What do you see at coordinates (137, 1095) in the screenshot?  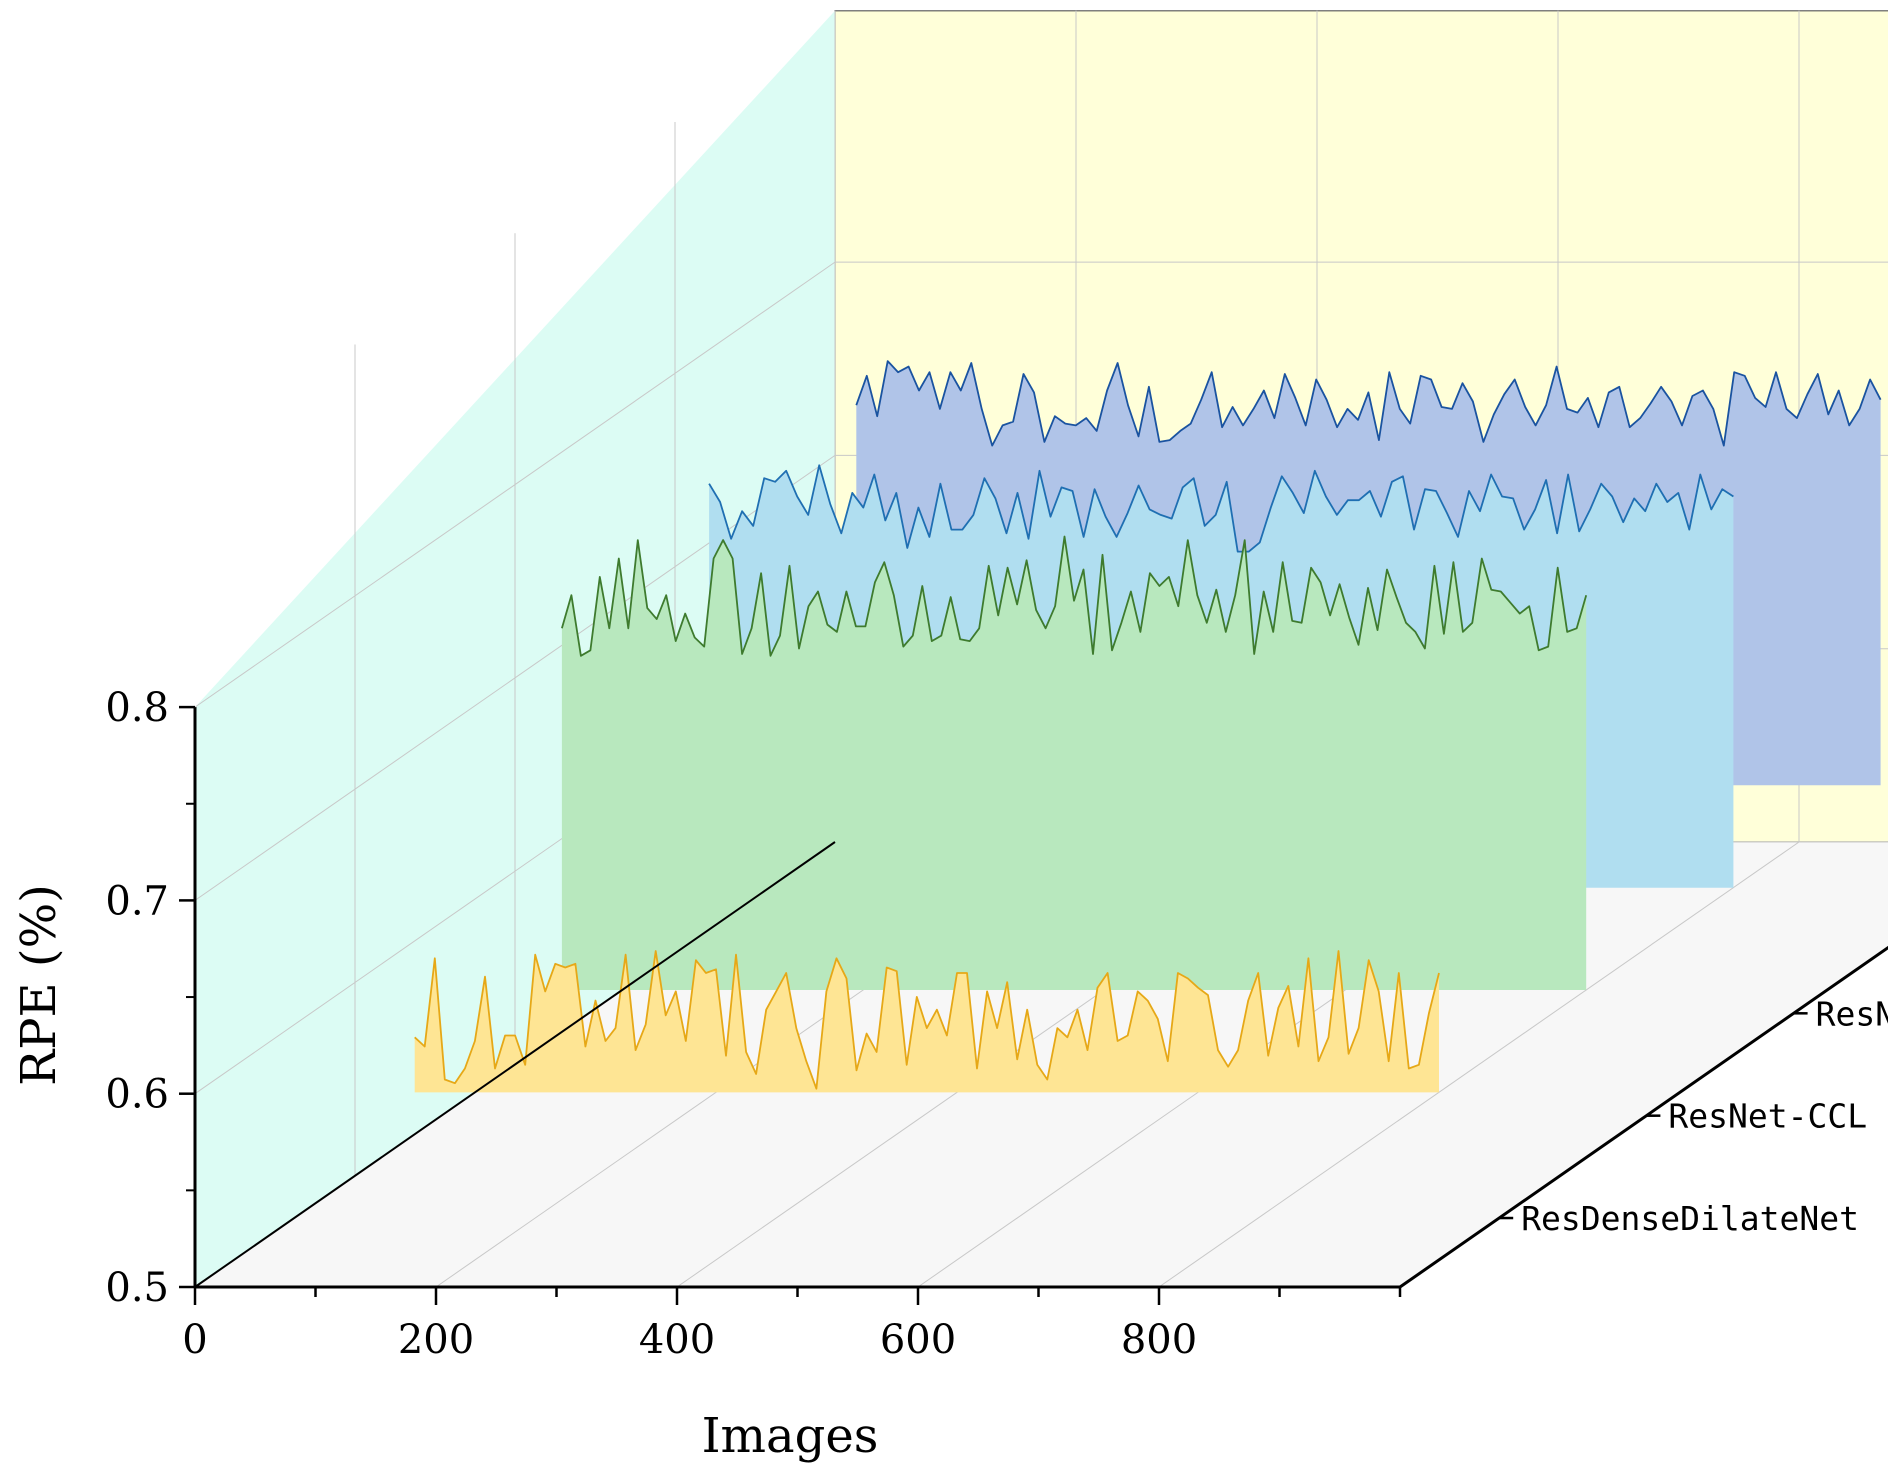 I see `y-tick-label: 0.6` at bounding box center [137, 1095].